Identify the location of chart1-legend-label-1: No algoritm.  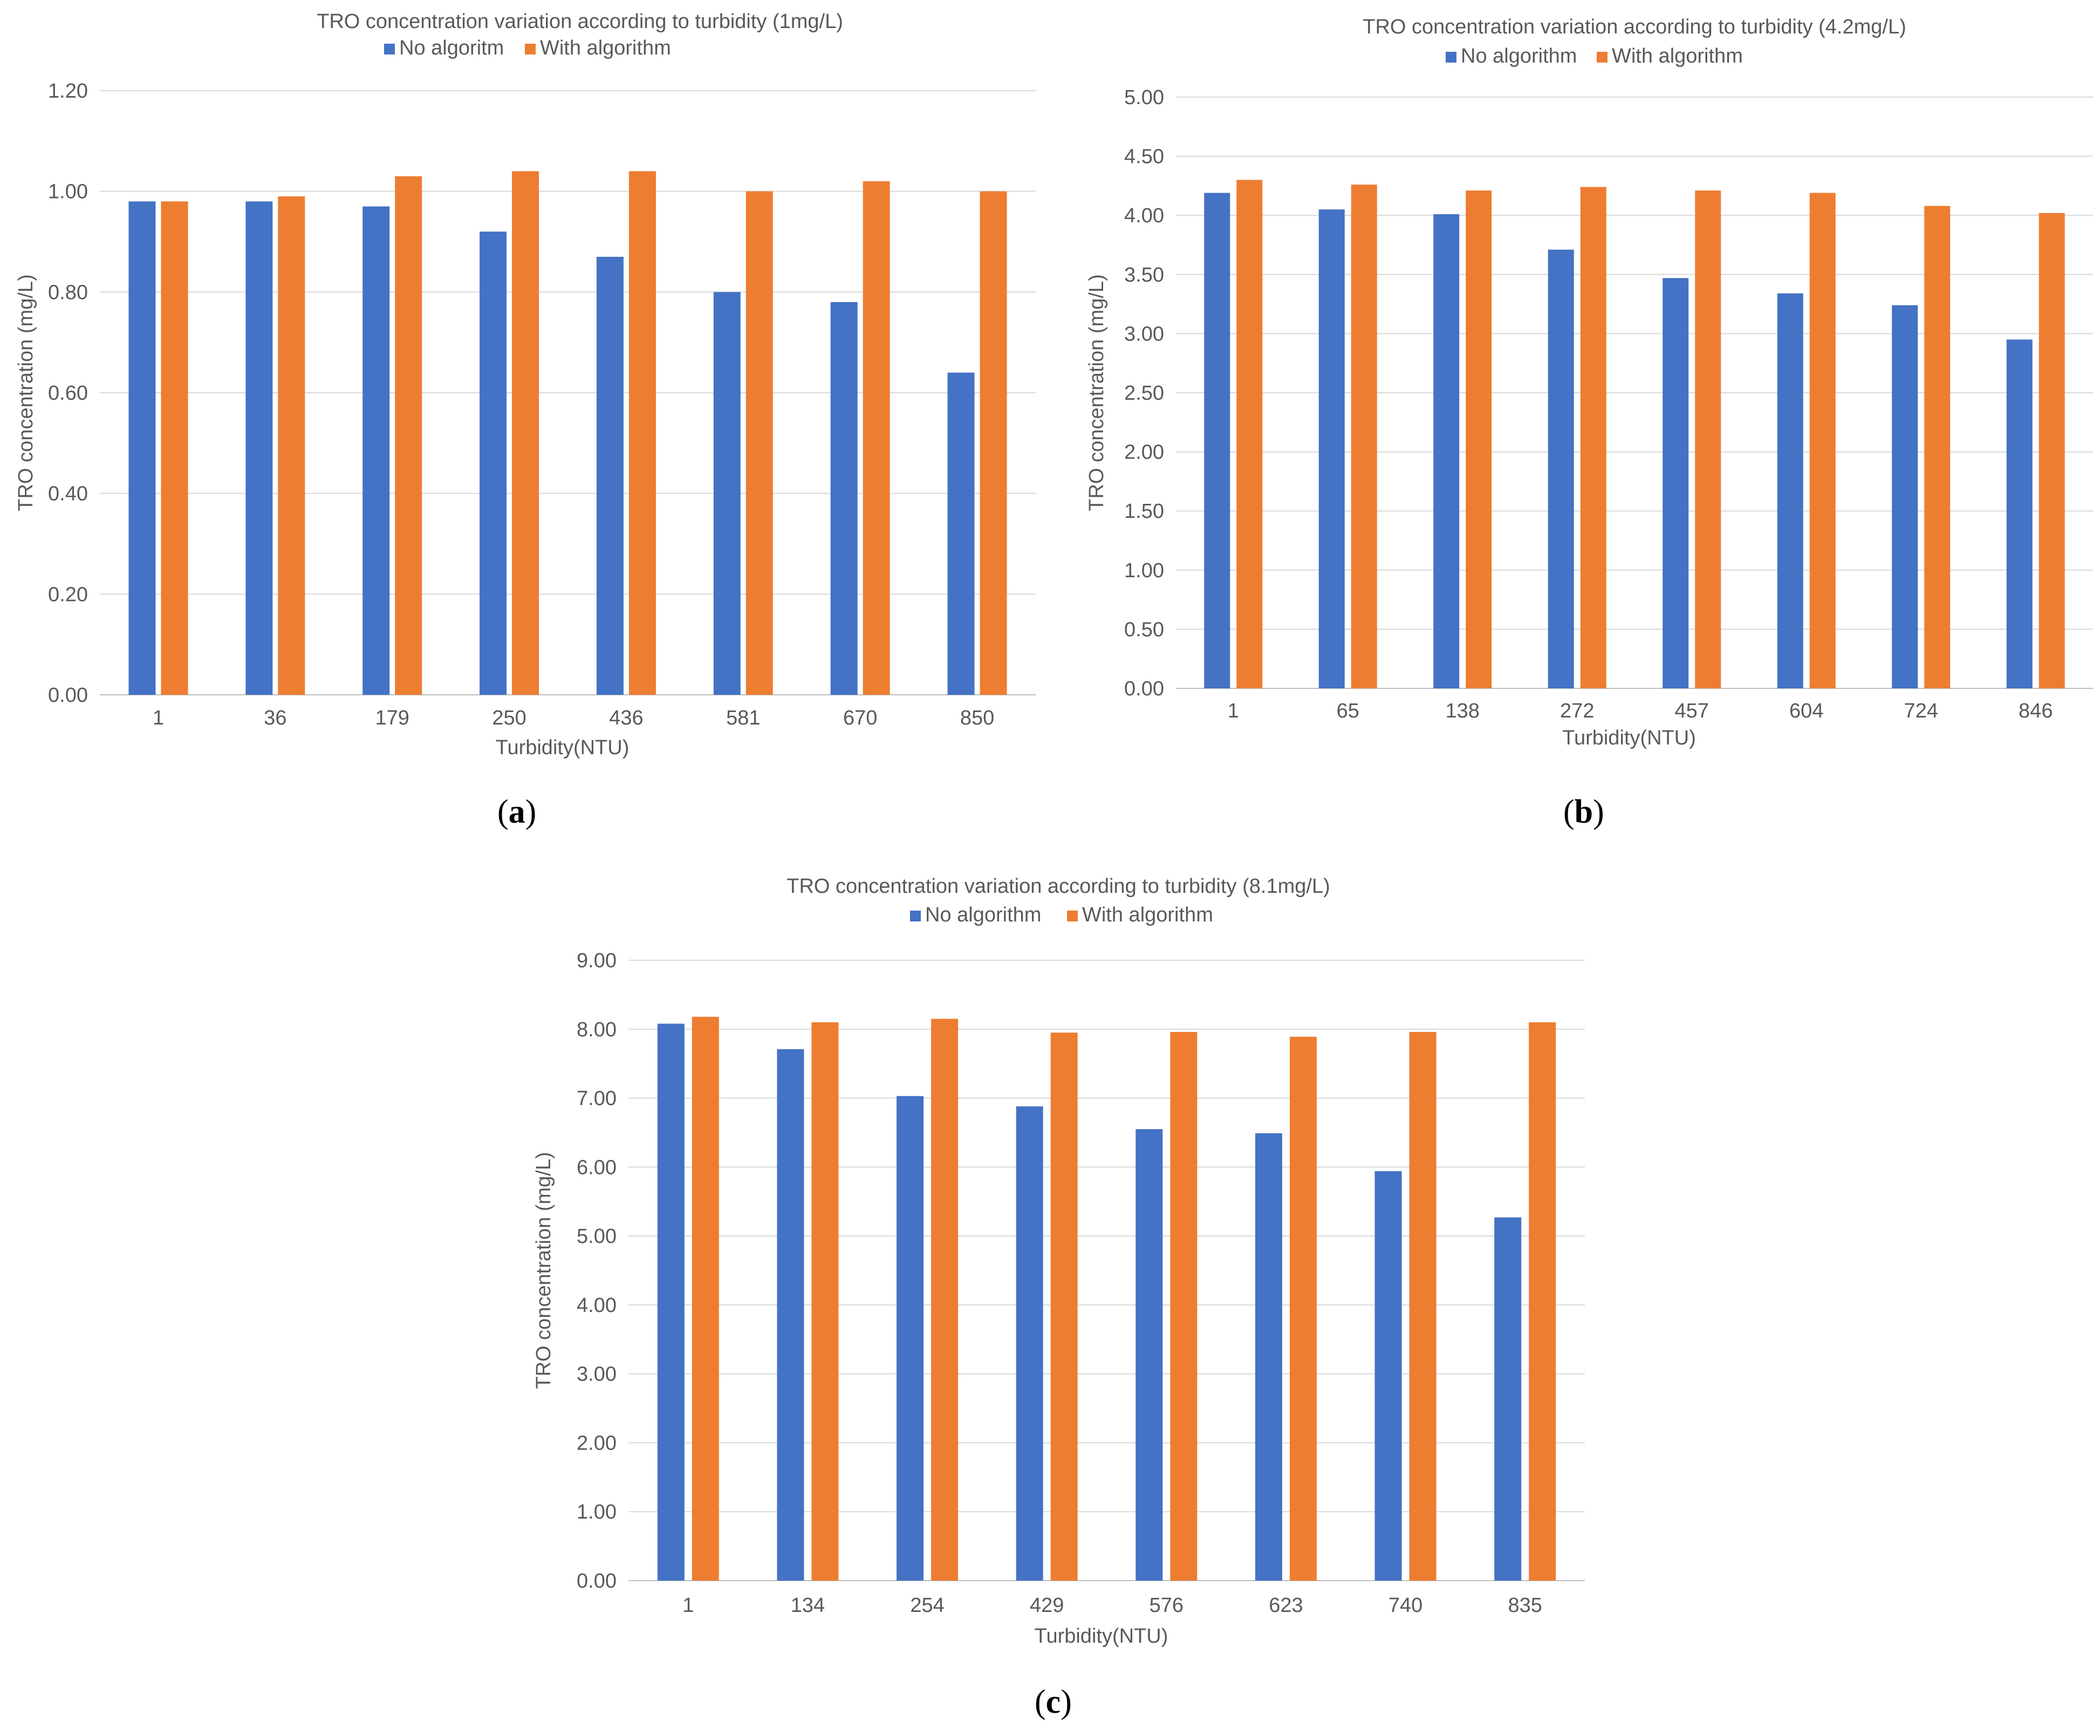
(452, 48).